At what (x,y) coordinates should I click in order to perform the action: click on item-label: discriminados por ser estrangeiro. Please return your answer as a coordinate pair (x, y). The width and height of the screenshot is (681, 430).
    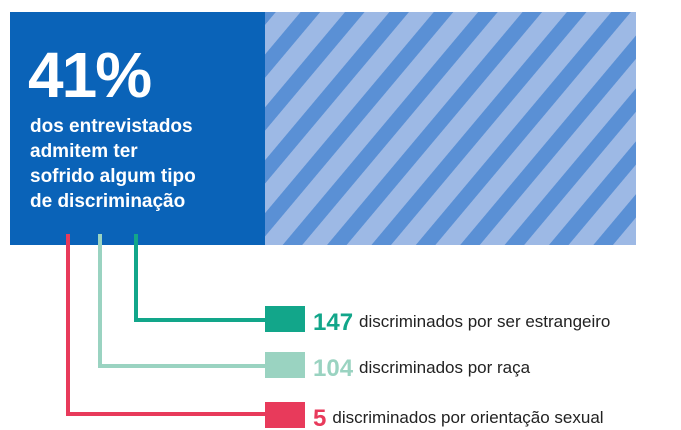
    Looking at the image, I should click on (484, 321).